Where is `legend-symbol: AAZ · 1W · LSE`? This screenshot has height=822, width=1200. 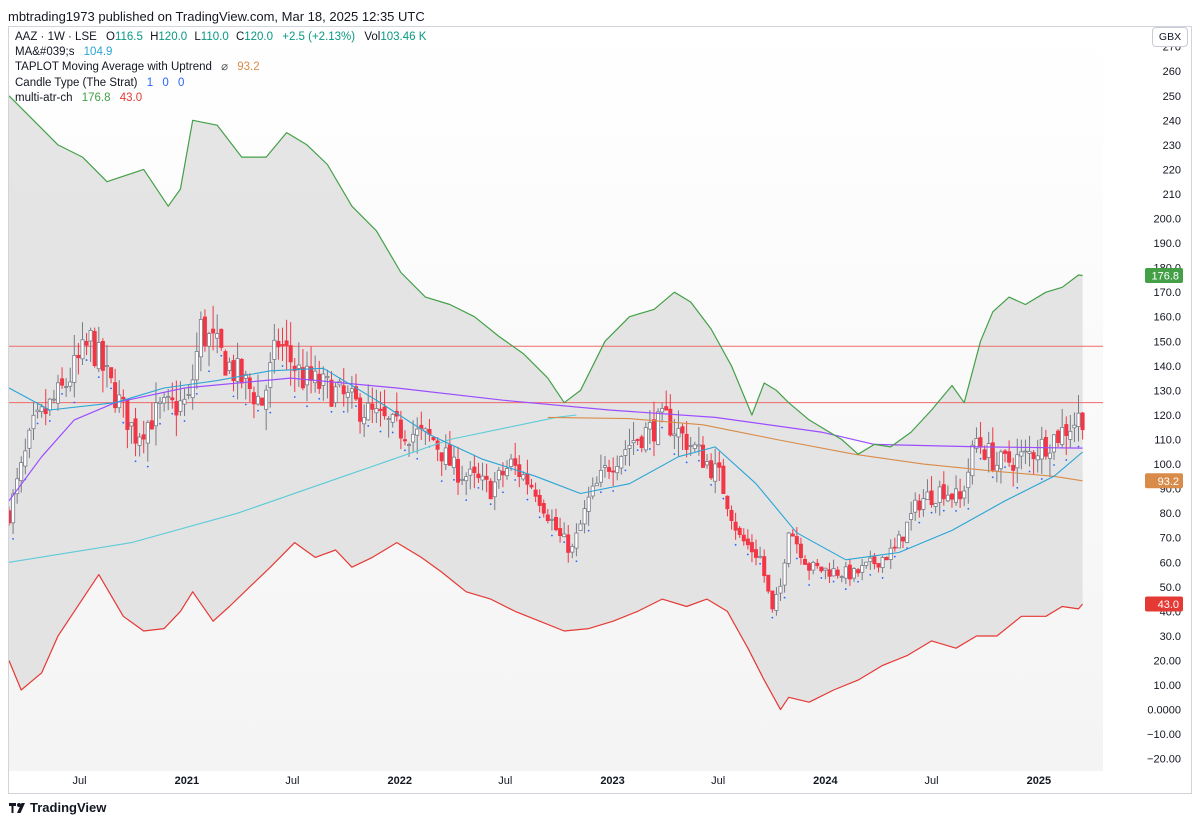
legend-symbol: AAZ · 1W · LSE is located at coordinates (56, 37).